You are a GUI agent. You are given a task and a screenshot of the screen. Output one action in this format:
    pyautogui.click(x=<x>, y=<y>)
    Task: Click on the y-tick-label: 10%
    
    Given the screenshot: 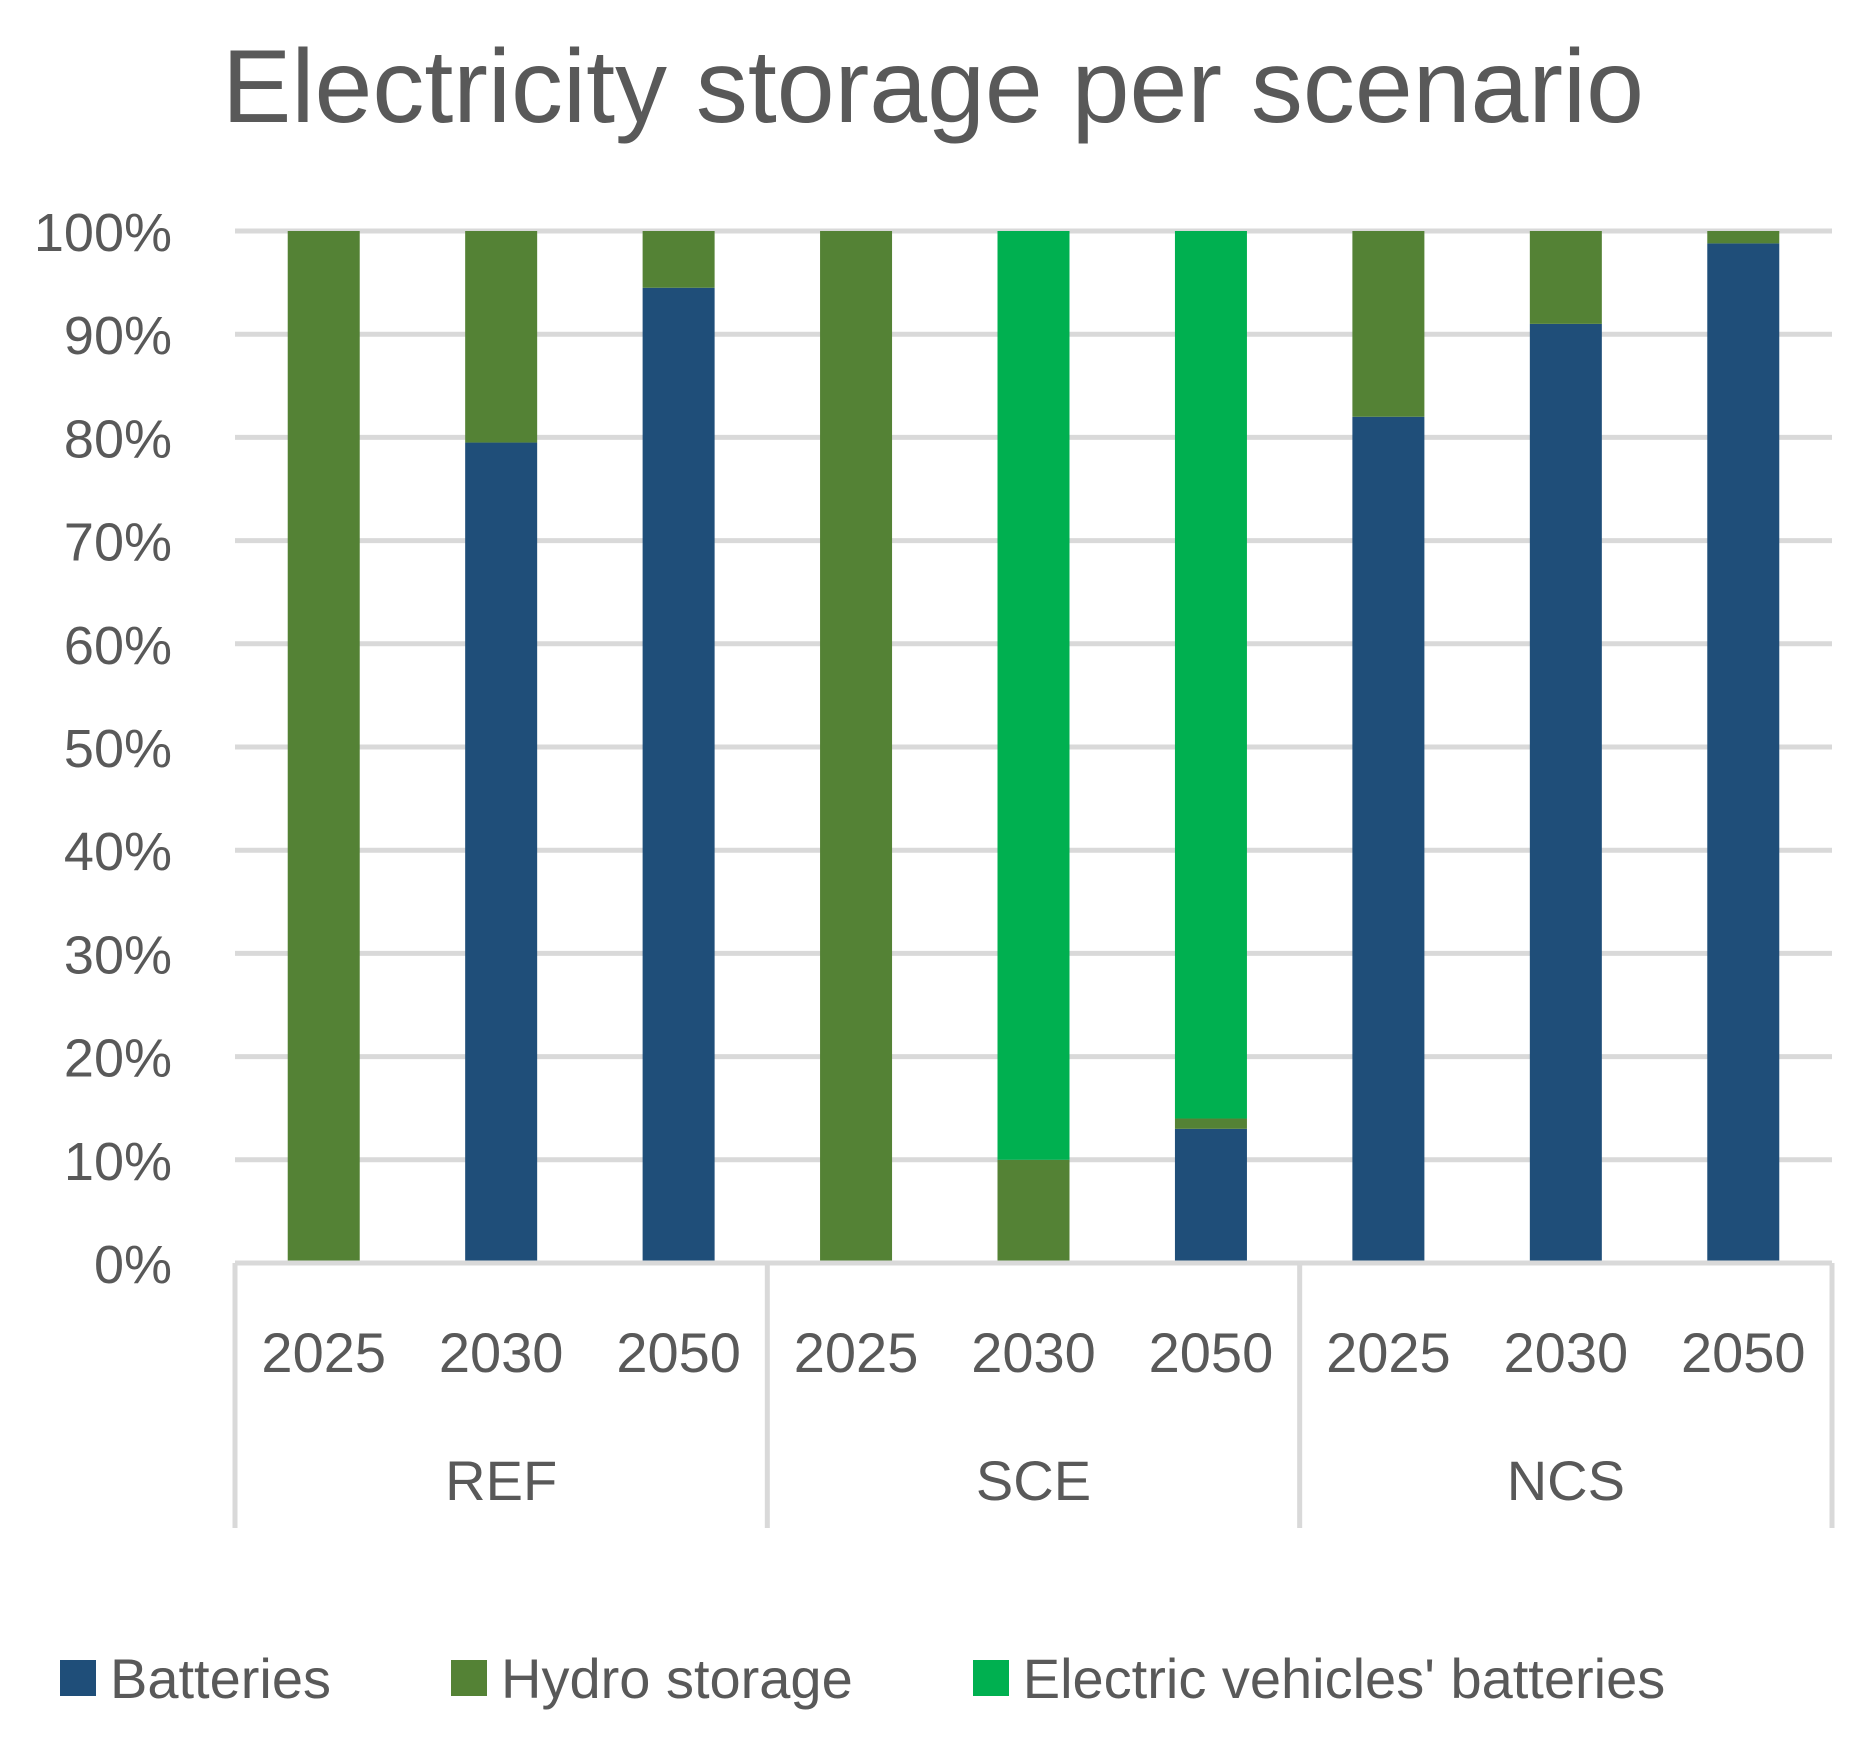 What is the action you would take?
    pyautogui.click(x=118, y=1162)
    